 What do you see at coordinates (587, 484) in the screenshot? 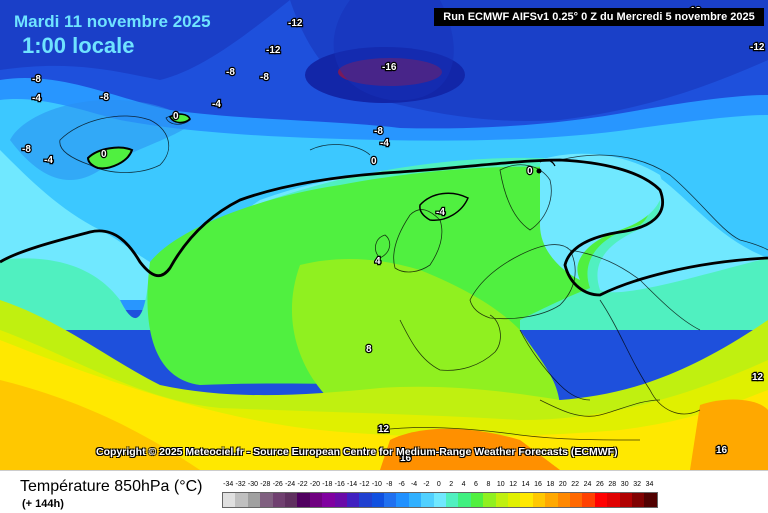
I see `legend-tick-label: 24` at bounding box center [587, 484].